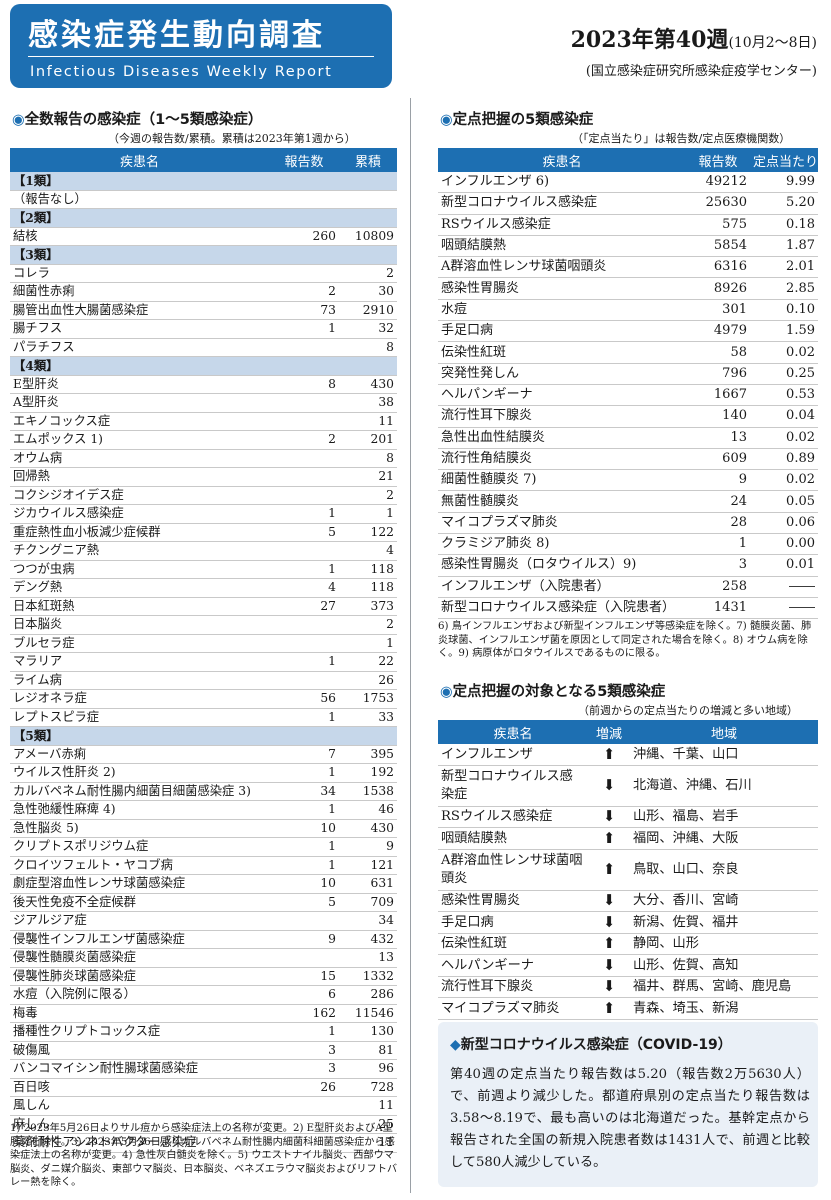  Describe the element at coordinates (784, 544) in the screenshot. I see `per-sentinel: 0.00` at that location.